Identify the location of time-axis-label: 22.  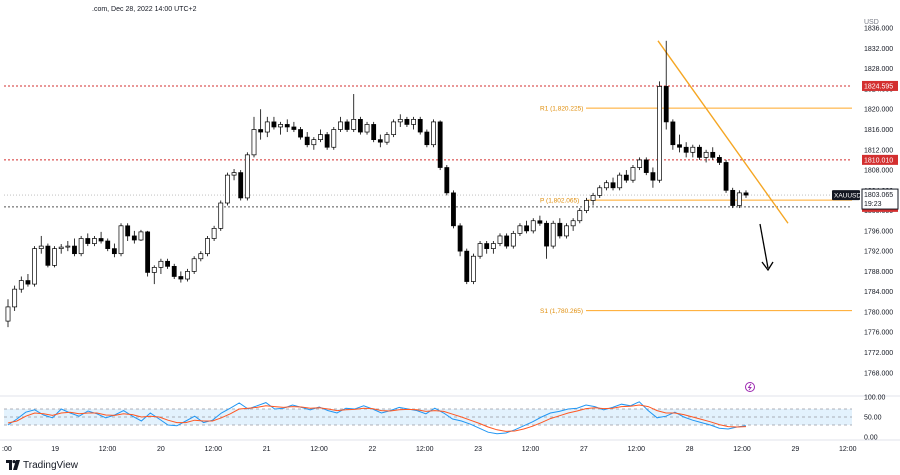
(373, 449).